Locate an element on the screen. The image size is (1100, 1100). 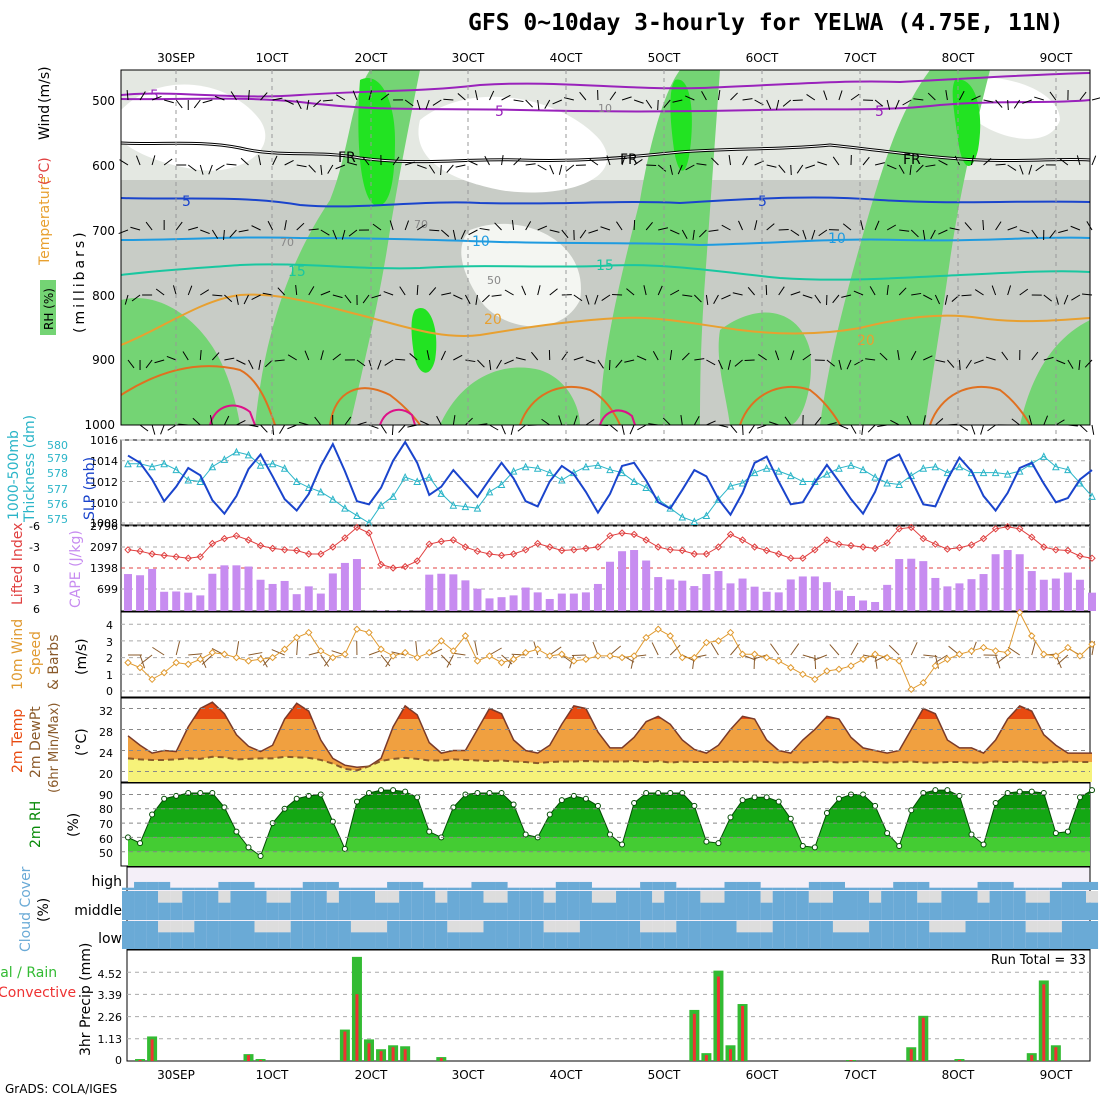
contour-label-5: 5 is located at coordinates (499, 112).